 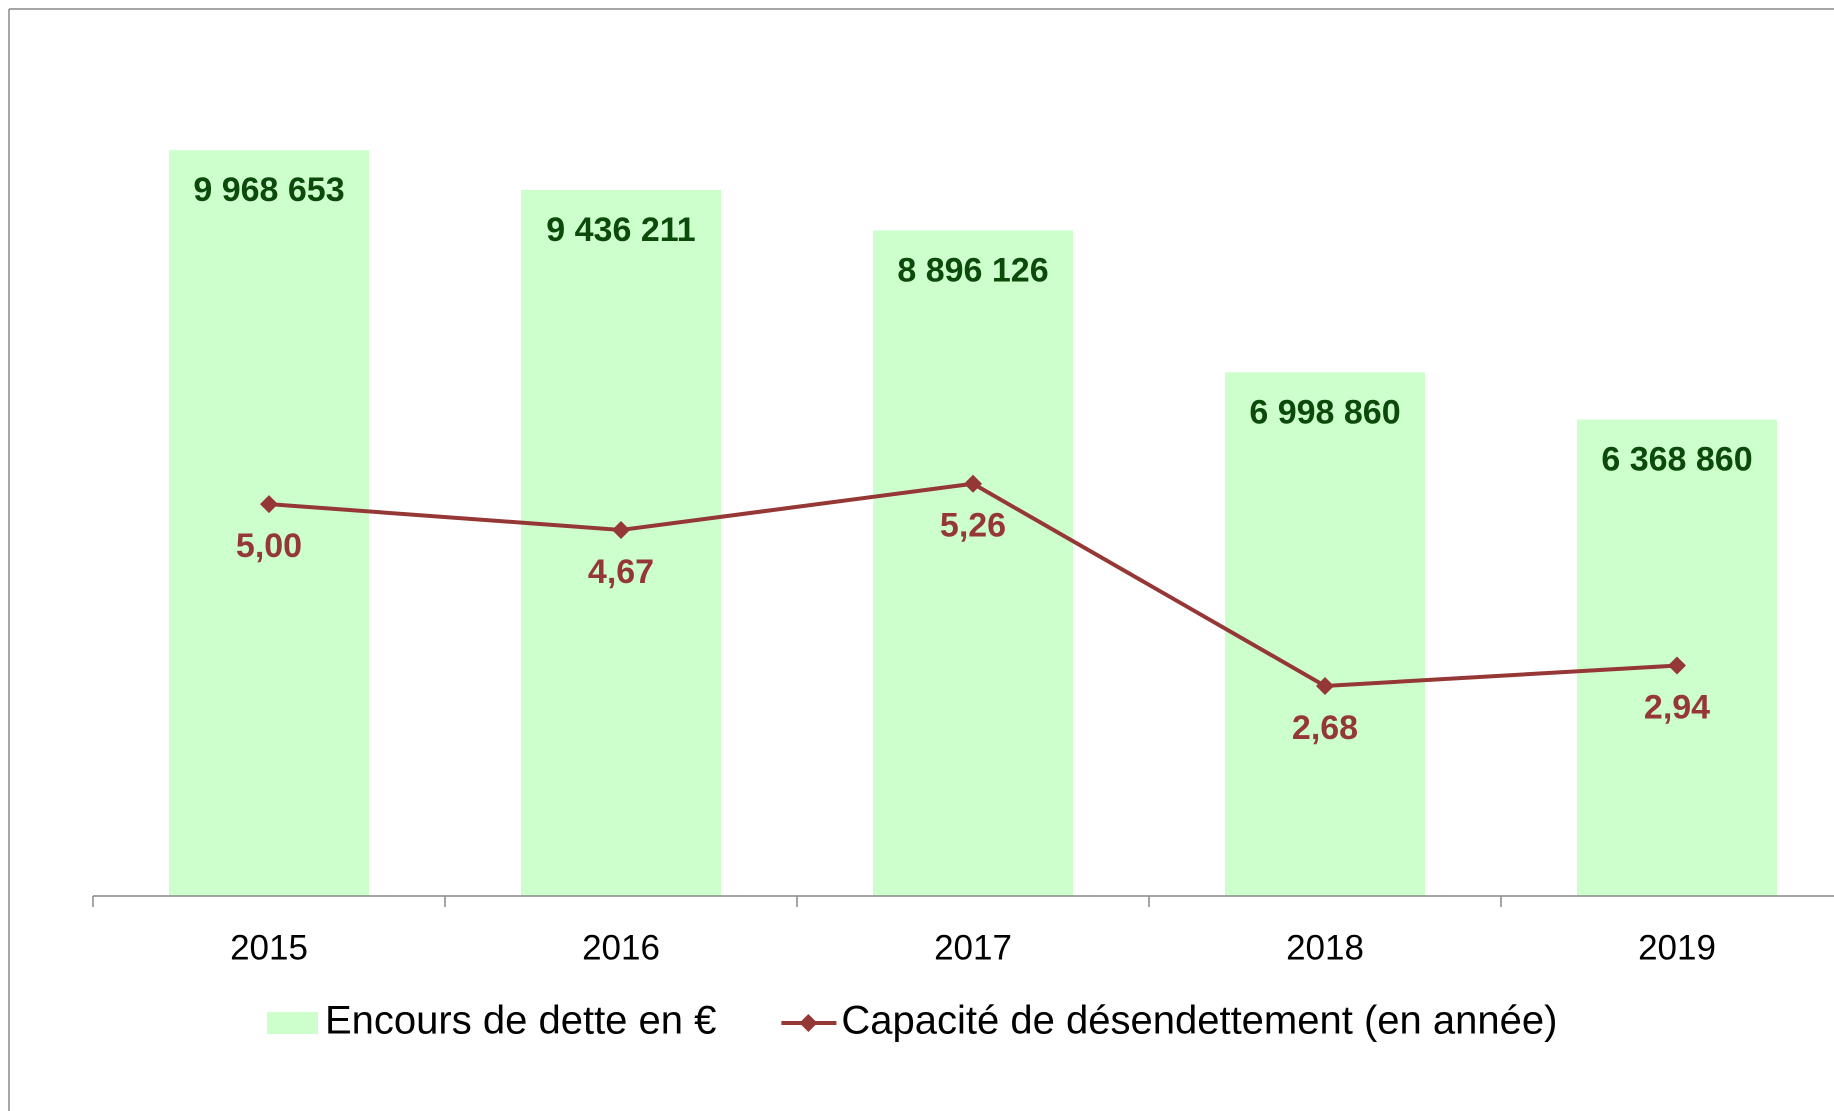 What do you see at coordinates (621, 572) in the screenshot?
I see `line-value-label: 4,67` at bounding box center [621, 572].